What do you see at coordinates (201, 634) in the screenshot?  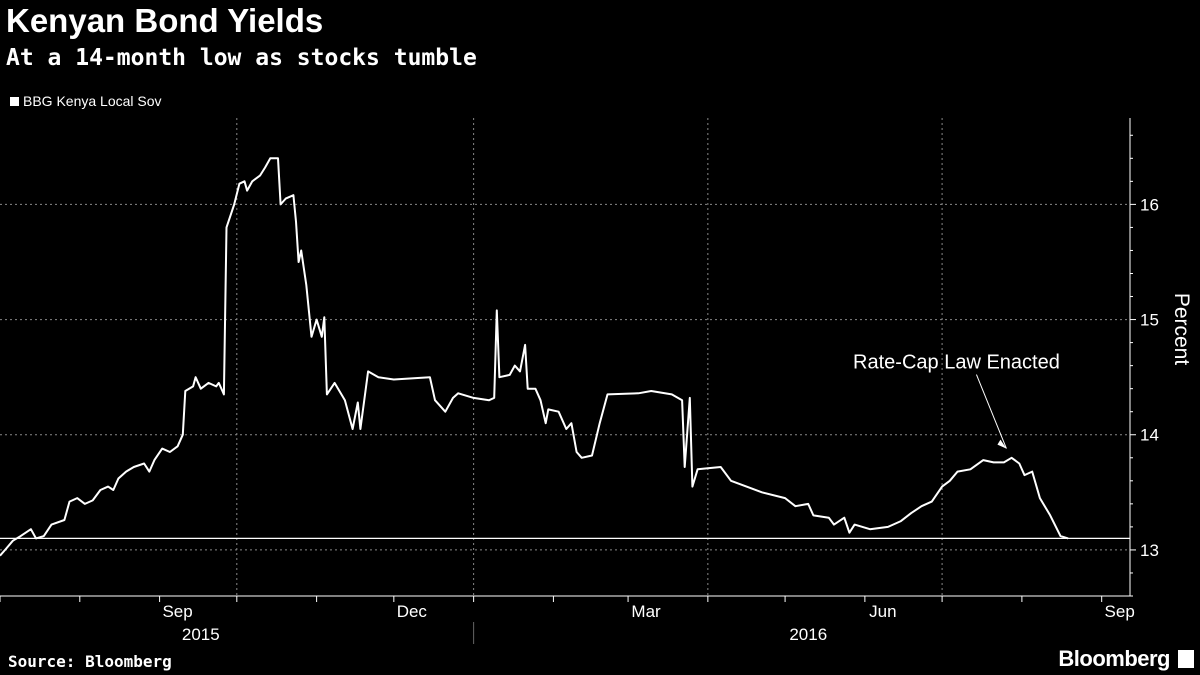 I see `year-label: 2015` at bounding box center [201, 634].